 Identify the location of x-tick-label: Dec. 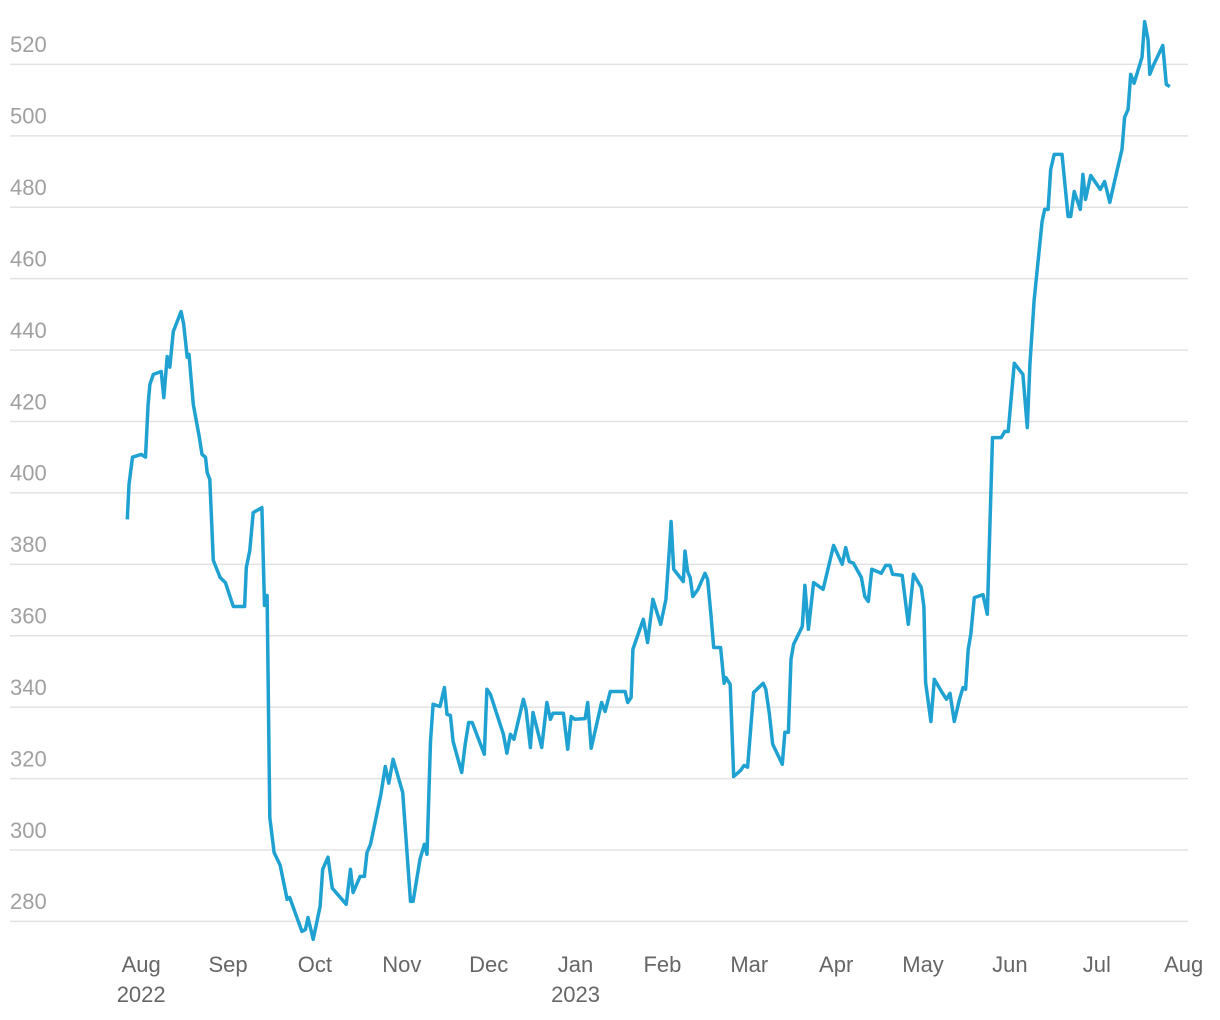
(488, 964).